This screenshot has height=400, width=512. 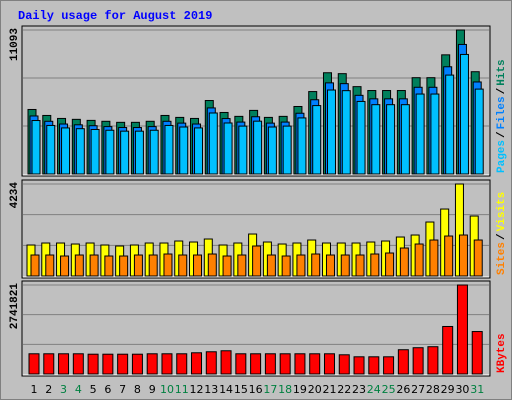 I want to click on x-tick-label: 10, so click(x=167, y=389).